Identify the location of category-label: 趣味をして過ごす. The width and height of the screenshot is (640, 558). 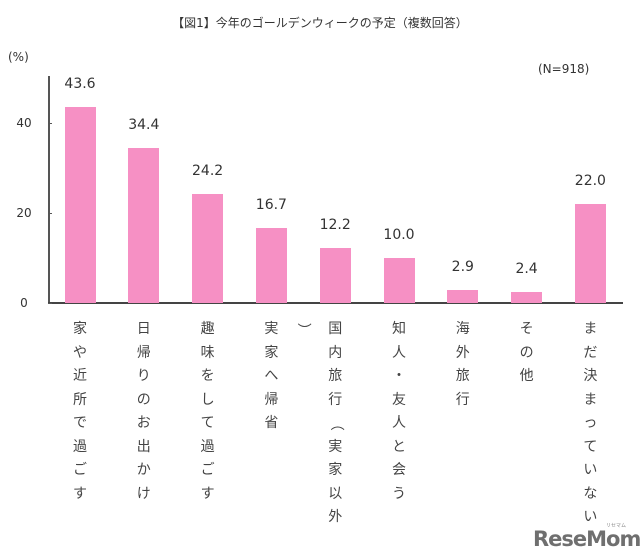
(207, 411).